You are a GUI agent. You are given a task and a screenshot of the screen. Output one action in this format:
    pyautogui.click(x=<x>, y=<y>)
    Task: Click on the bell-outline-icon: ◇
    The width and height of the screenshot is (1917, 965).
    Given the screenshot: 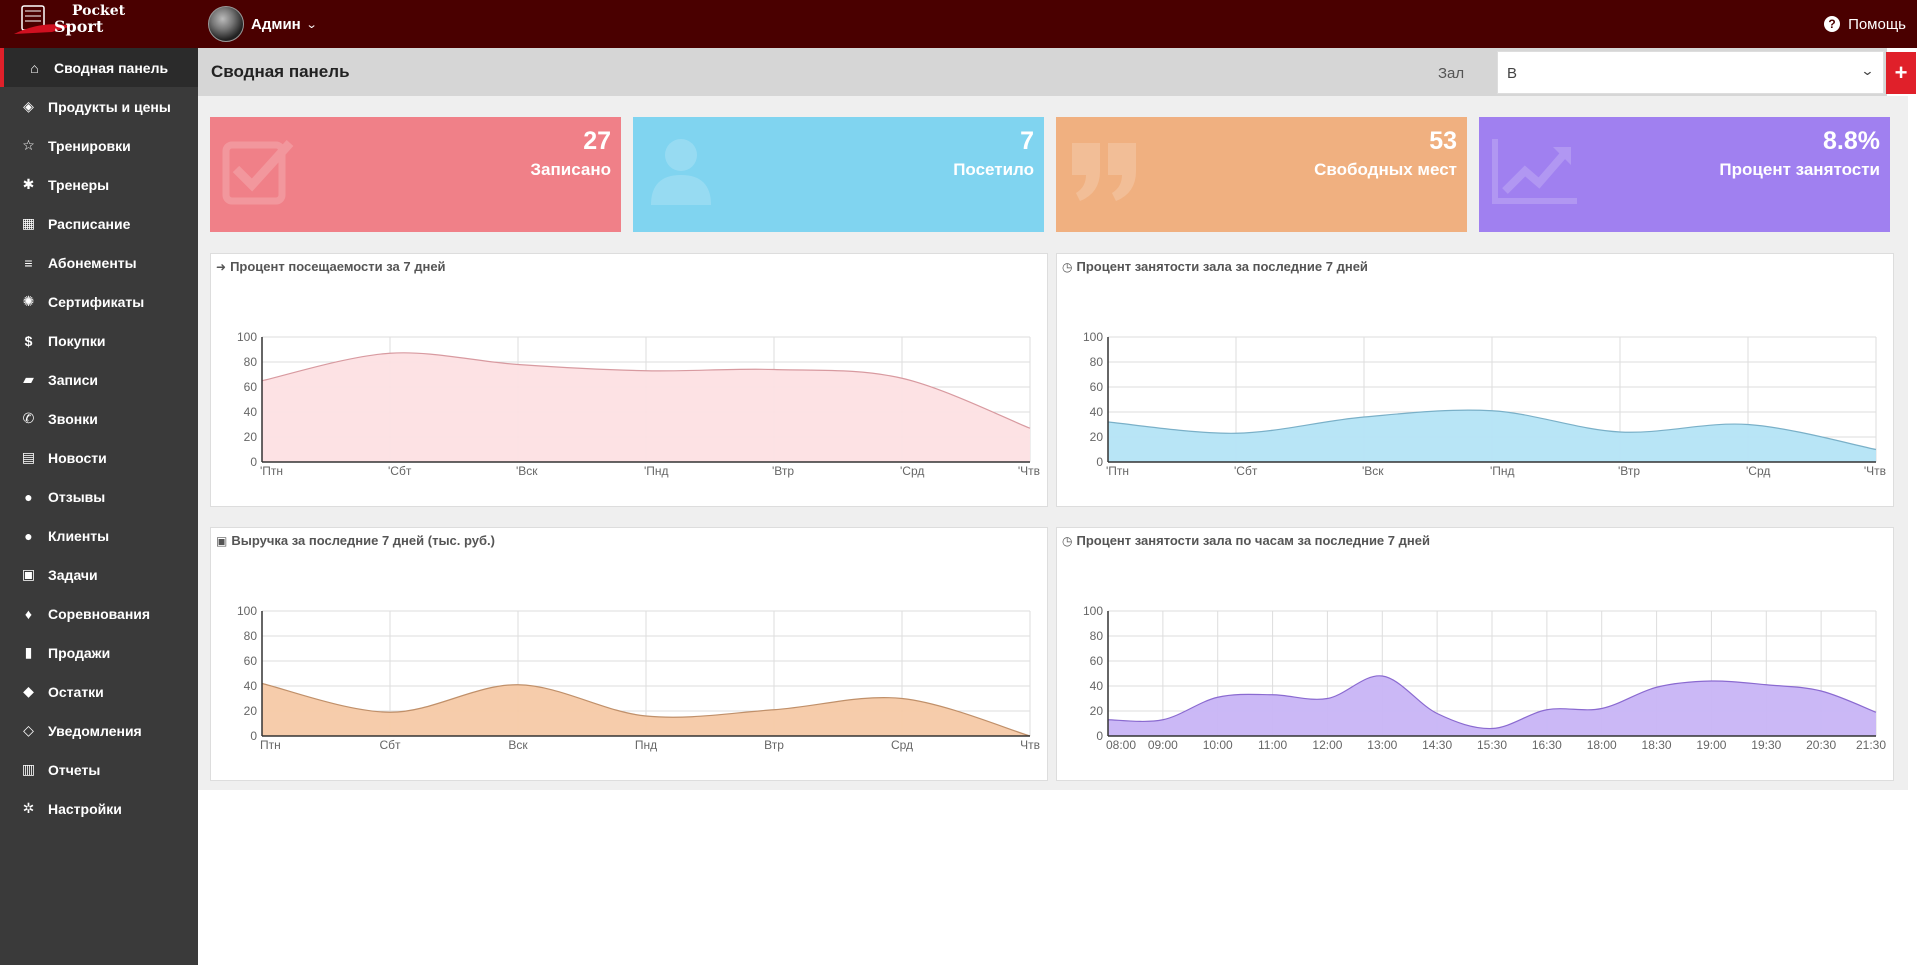 What is the action you would take?
    pyautogui.click(x=28, y=730)
    